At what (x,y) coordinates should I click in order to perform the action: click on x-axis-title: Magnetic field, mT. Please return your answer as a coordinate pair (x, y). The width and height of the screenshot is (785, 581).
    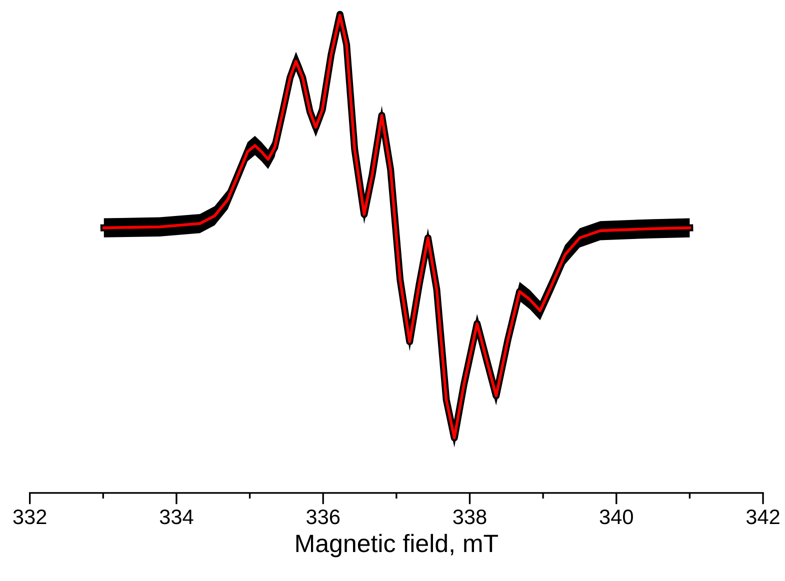
    Looking at the image, I should click on (397, 546).